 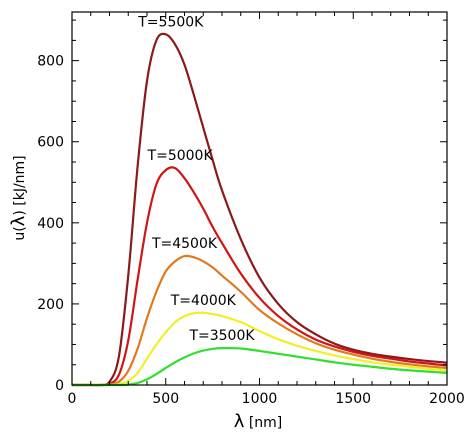 I want to click on series-label-5: T=3500K, so click(x=221, y=336).